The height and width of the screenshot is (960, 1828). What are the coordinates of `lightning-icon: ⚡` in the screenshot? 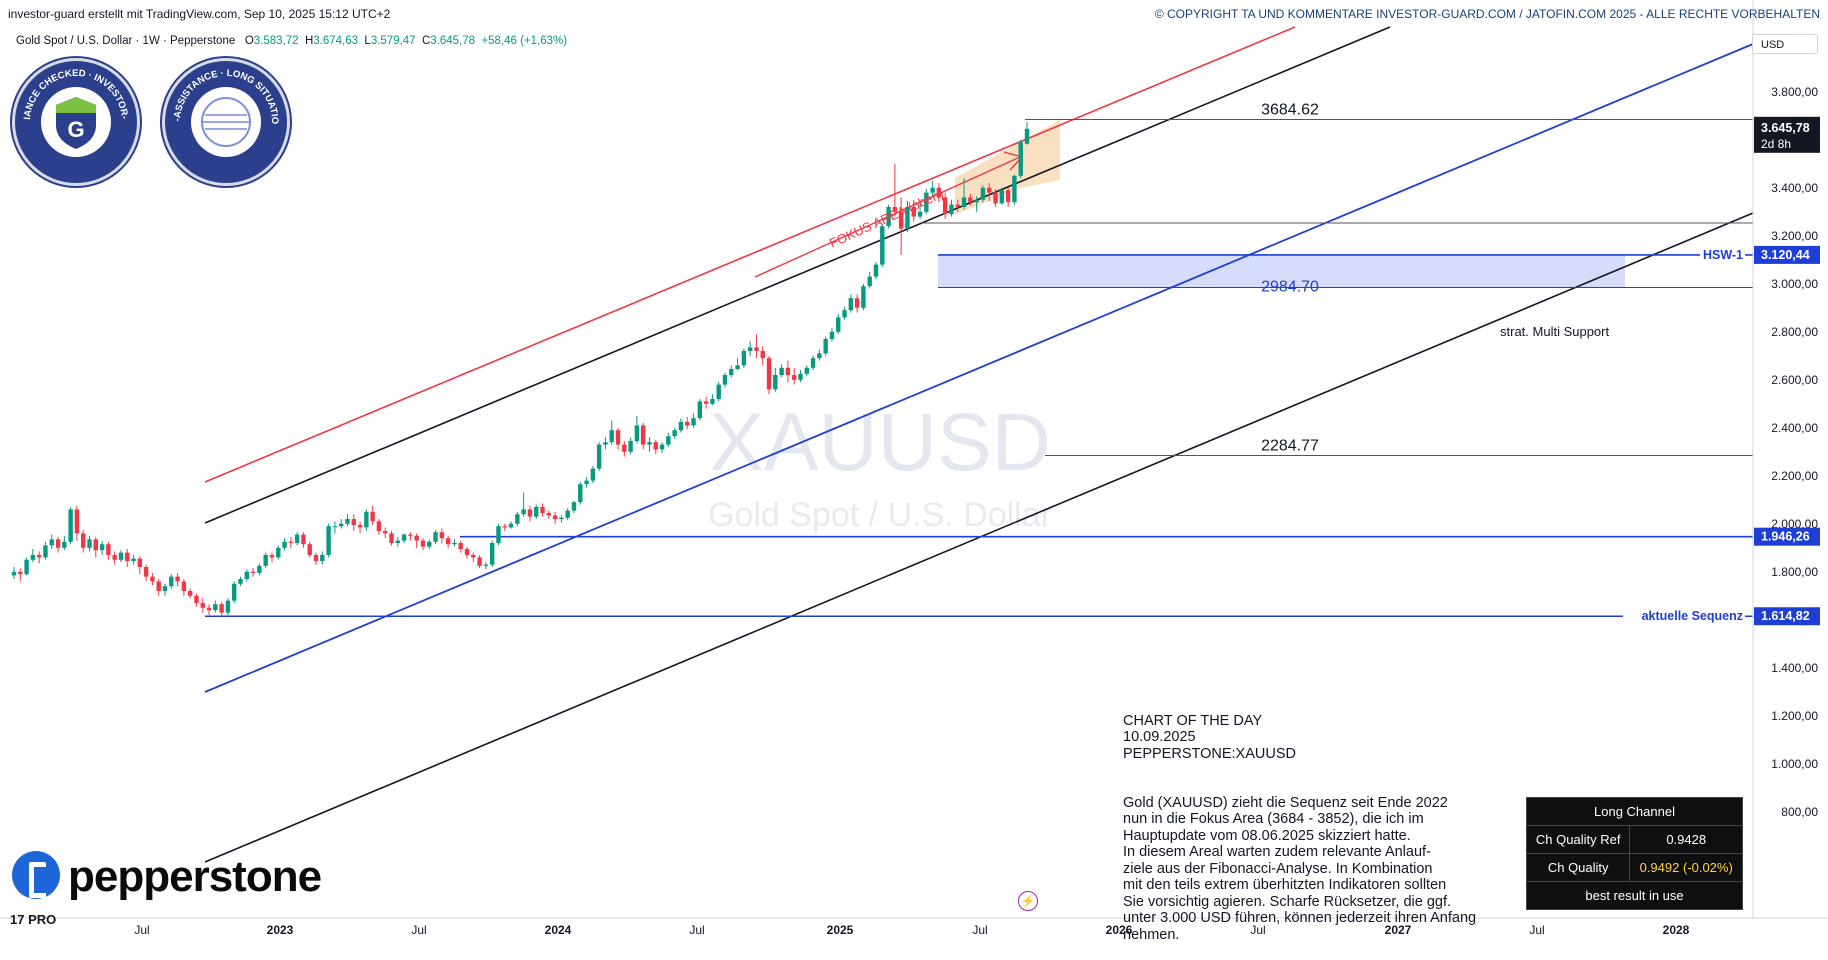 It's located at (1028, 901).